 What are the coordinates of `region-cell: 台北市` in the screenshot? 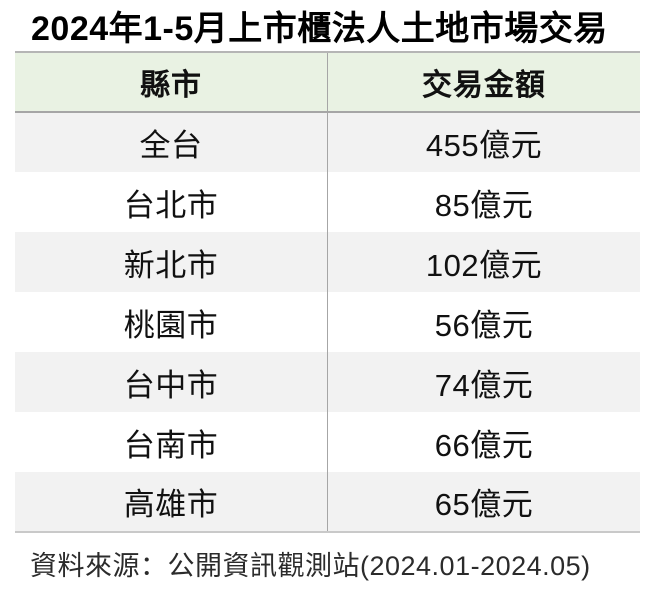 It's located at (171, 202).